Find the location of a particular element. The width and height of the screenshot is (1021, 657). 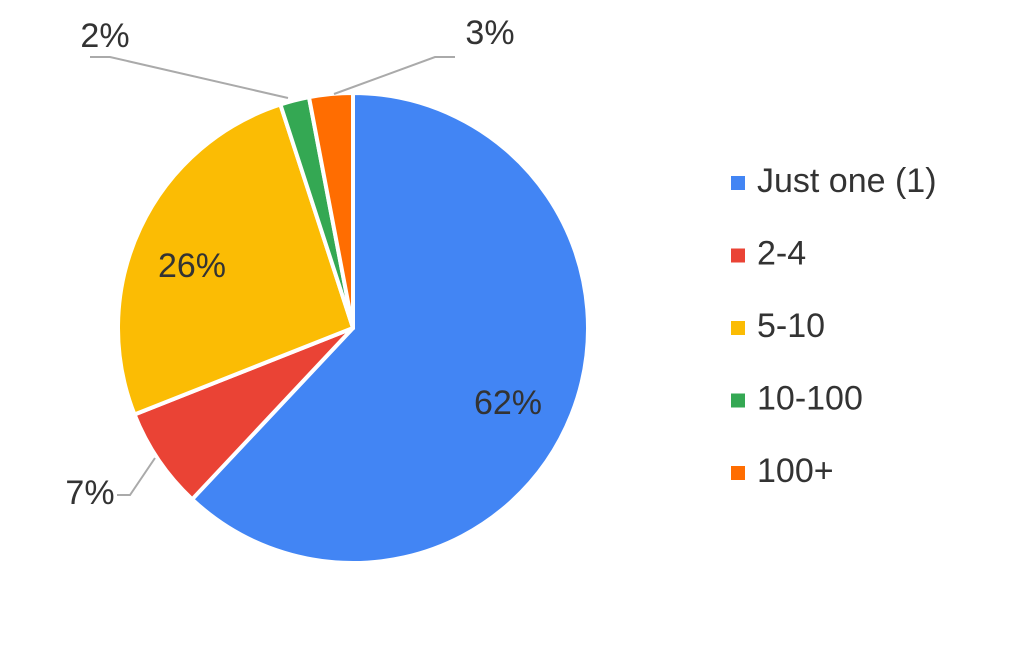

data-label: 62% is located at coordinates (508, 403).